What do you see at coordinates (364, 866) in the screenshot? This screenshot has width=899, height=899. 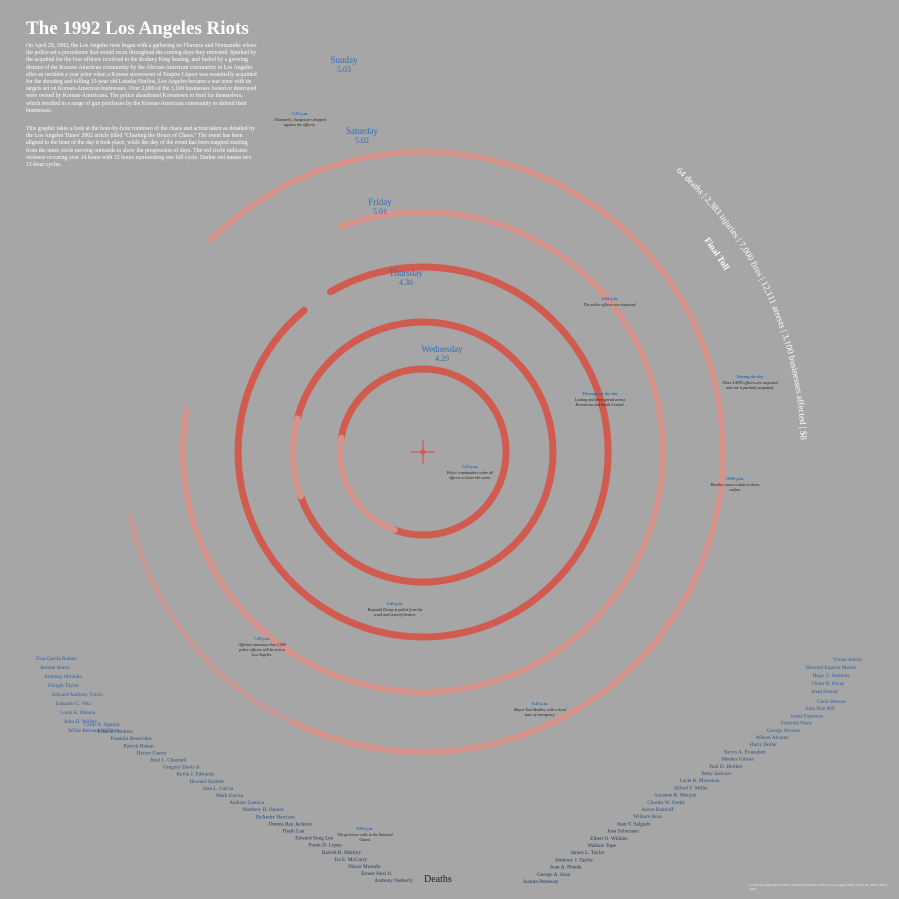 I see `death-name: Nissar Mustafa` at bounding box center [364, 866].